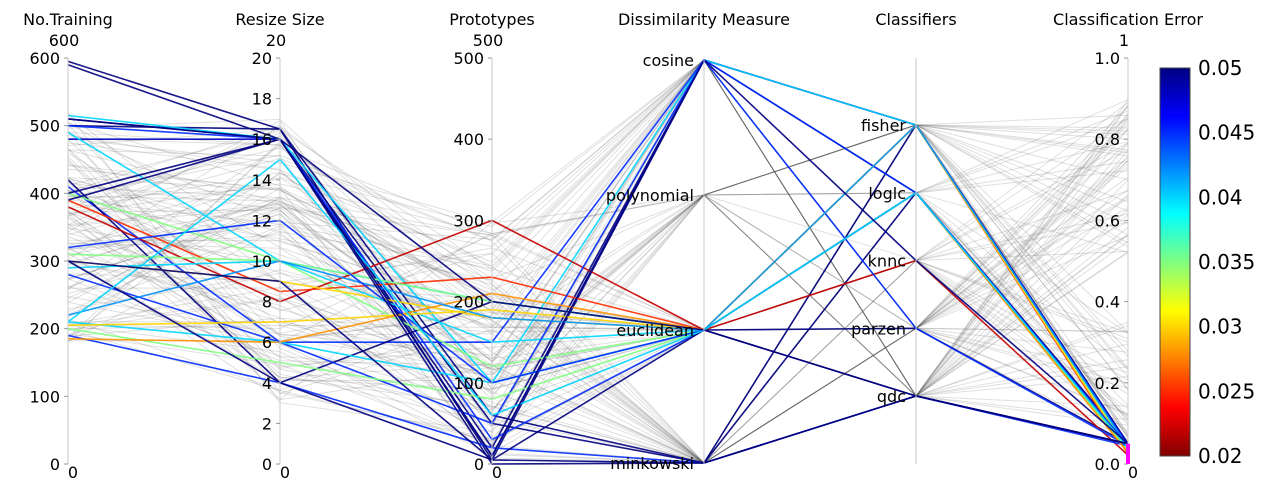 This screenshot has width=1284, height=495. What do you see at coordinates (1220, 327) in the screenshot?
I see `colorbar-label: 0.03` at bounding box center [1220, 327].